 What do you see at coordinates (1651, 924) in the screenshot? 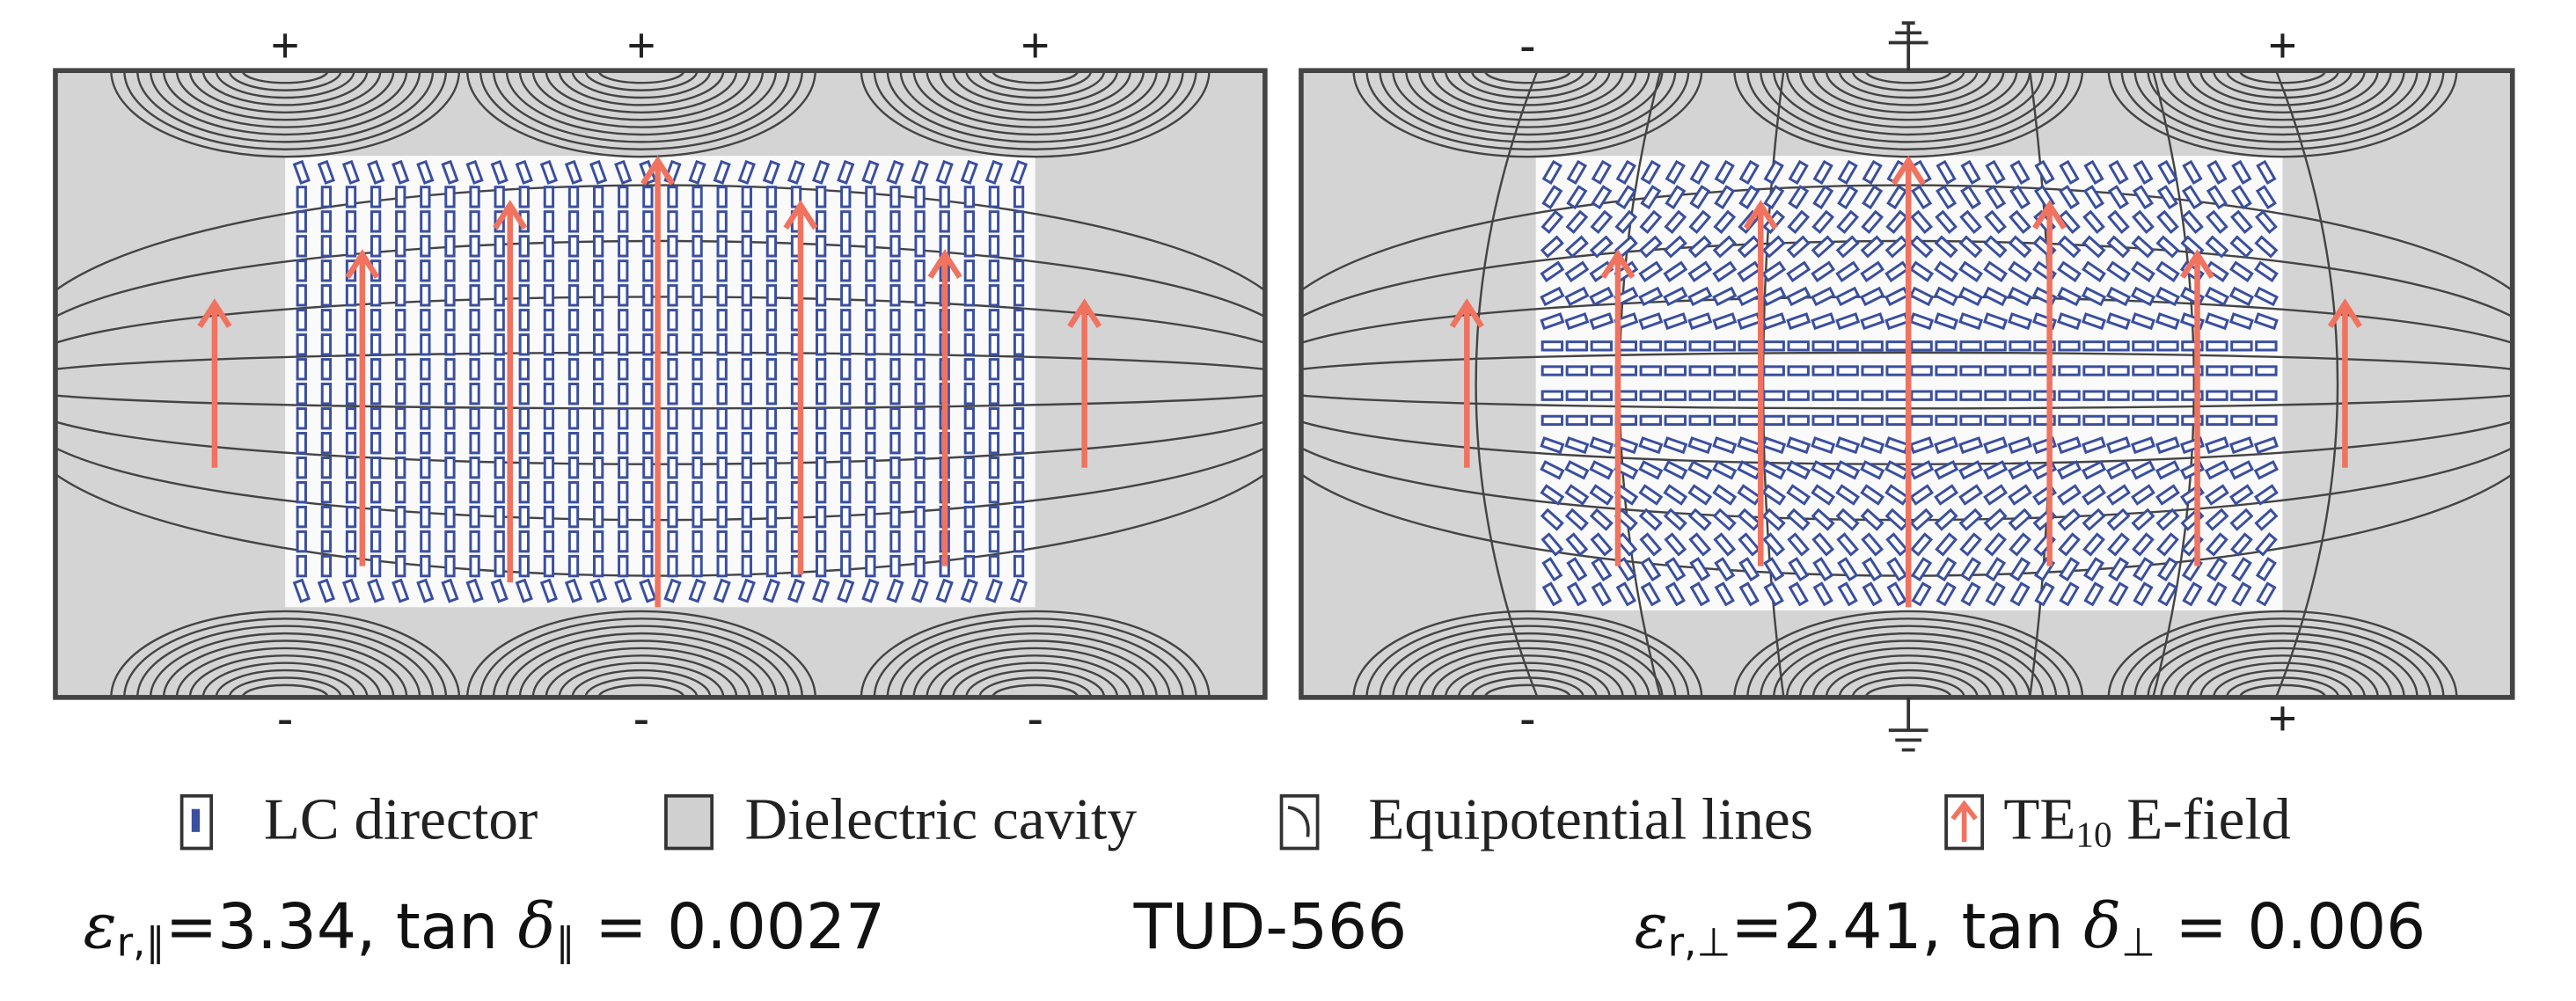
I see `caption-text: ε` at bounding box center [1651, 924].